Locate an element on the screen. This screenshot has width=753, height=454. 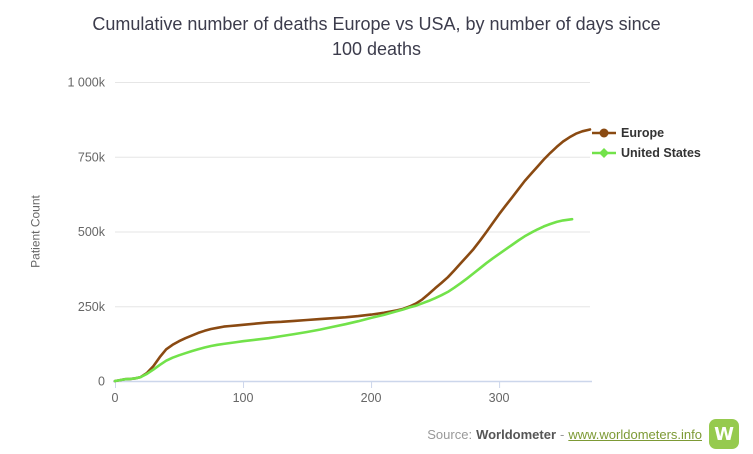
x-axis-tick-label: 100 is located at coordinates (243, 398).